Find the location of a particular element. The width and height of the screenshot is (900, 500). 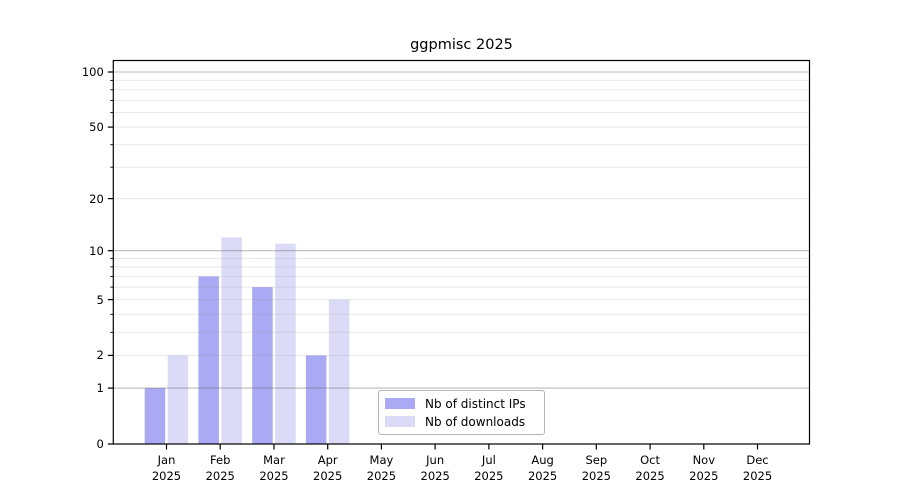

bar-downloads-feb is located at coordinates (231, 340).